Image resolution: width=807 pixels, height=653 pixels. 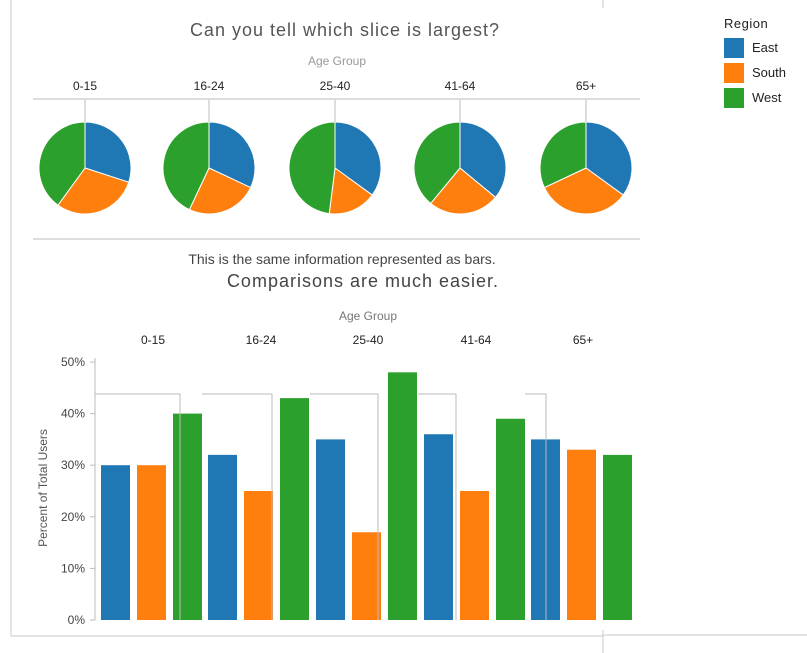 I want to click on legend-title: Region, so click(x=746, y=23).